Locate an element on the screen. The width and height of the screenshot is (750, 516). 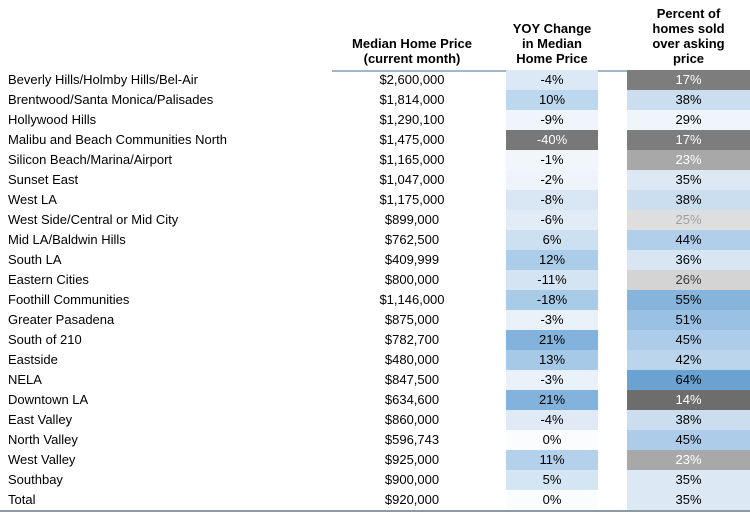
pct-over-asking-column-header: Percent of homes sold over asking price is located at coordinates (688, 39).